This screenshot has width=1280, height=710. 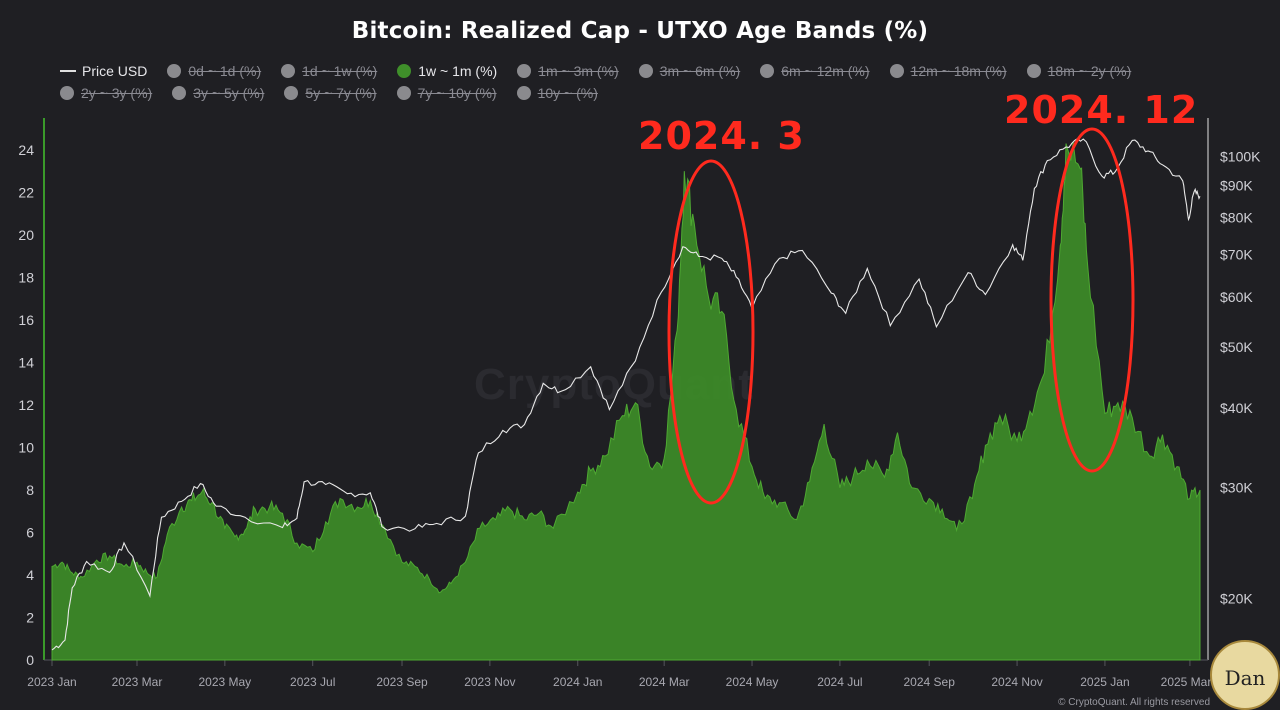 I want to click on dan-logo-badge: Dan, so click(x=1245, y=675).